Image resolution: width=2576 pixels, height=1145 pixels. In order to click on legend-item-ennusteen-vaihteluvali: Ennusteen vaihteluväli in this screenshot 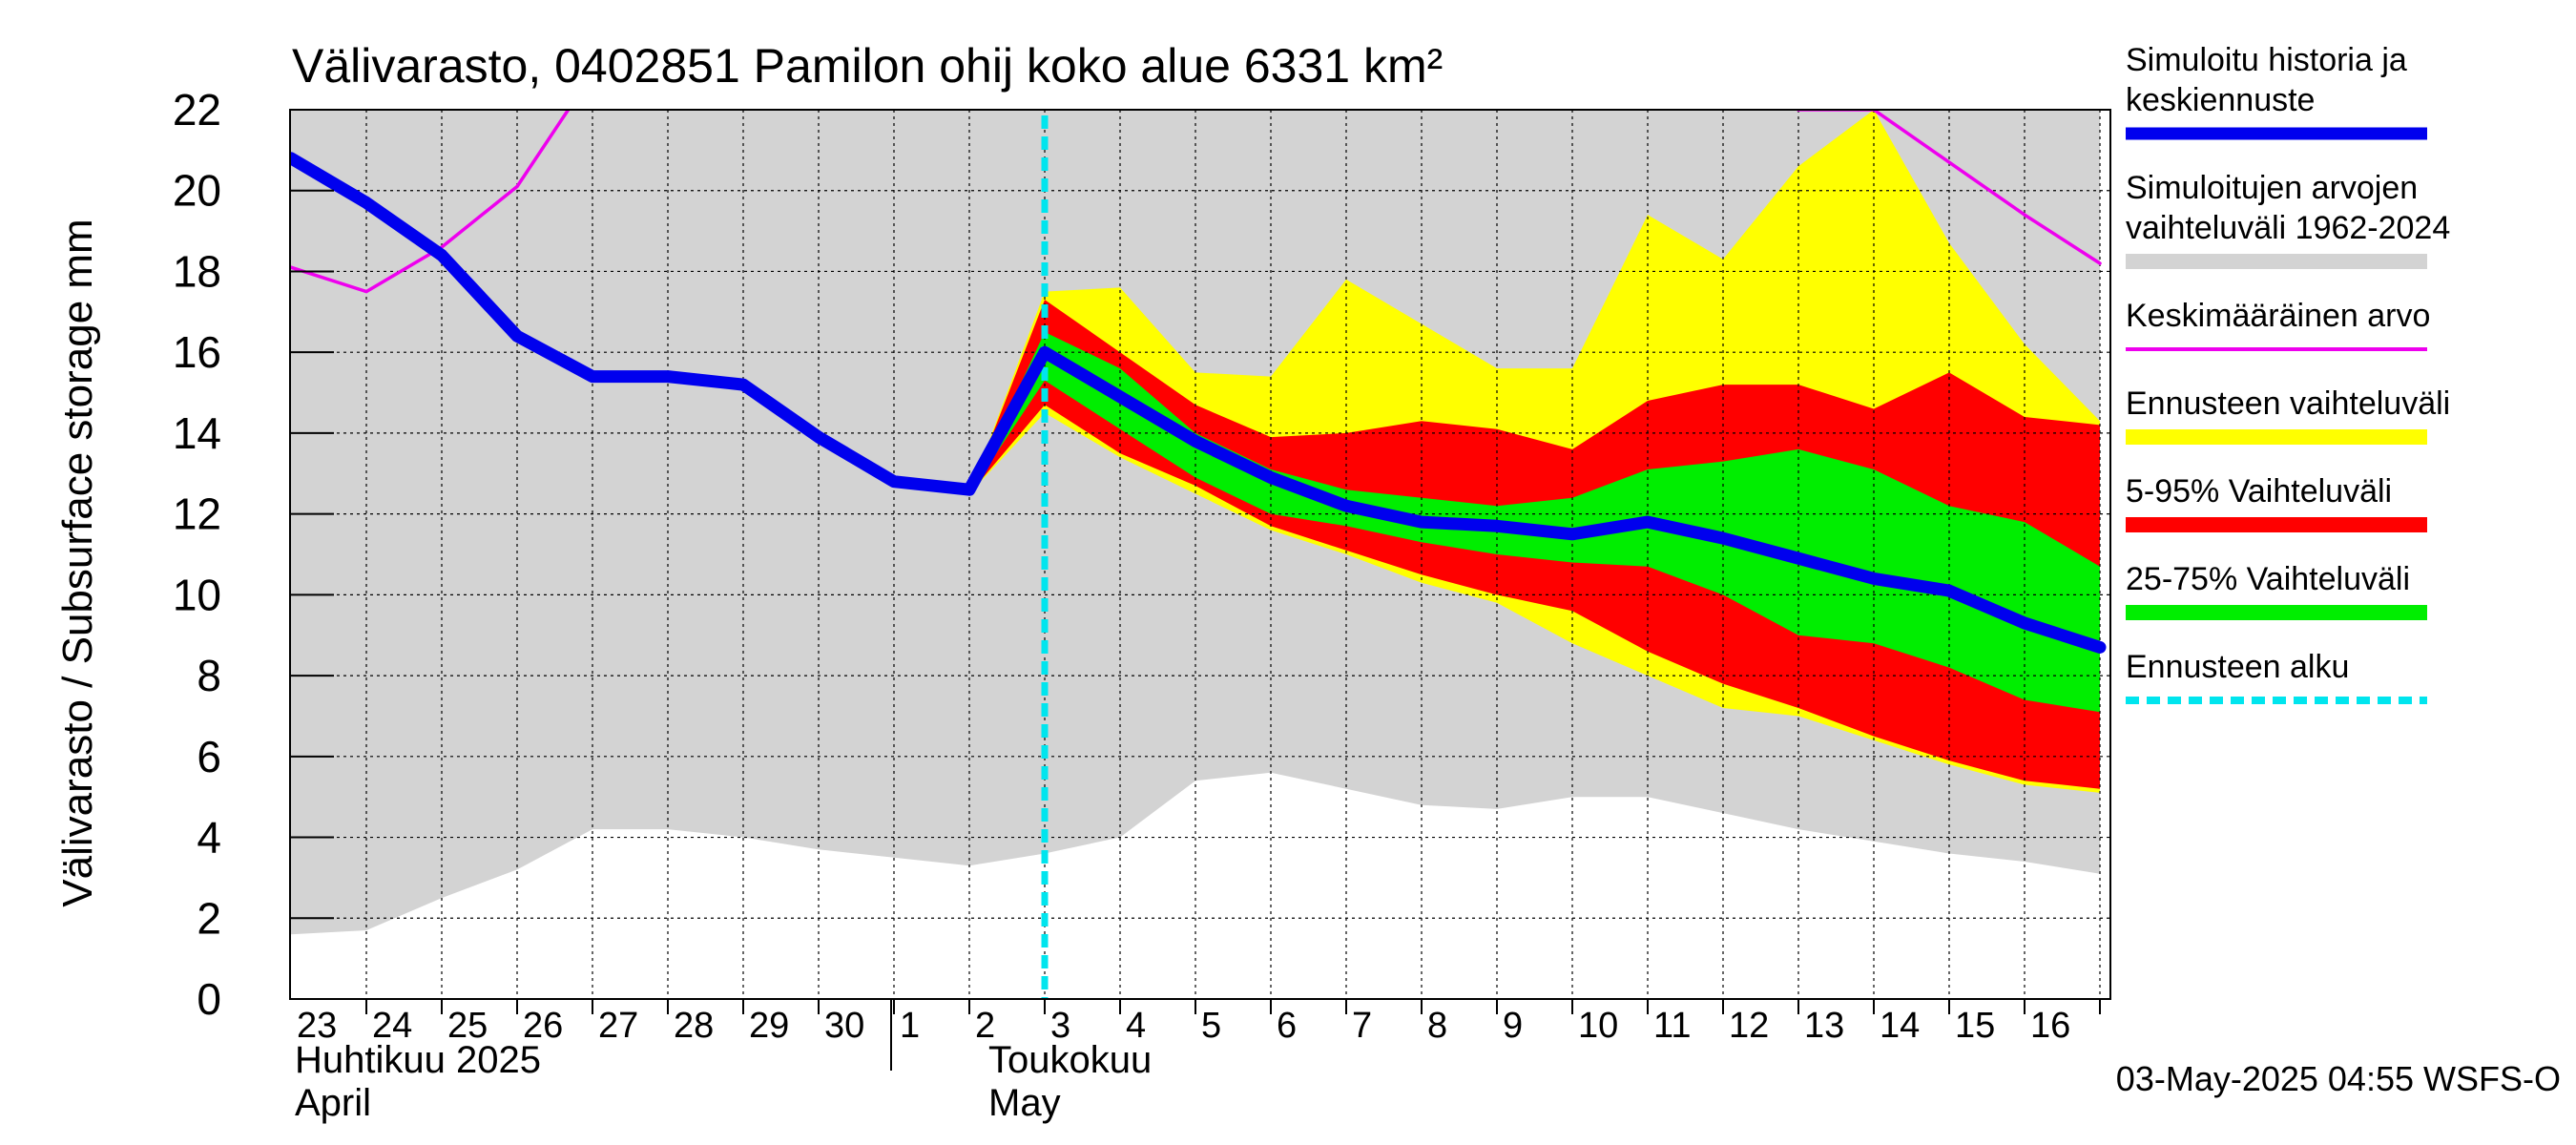, I will do `click(2288, 415)`.